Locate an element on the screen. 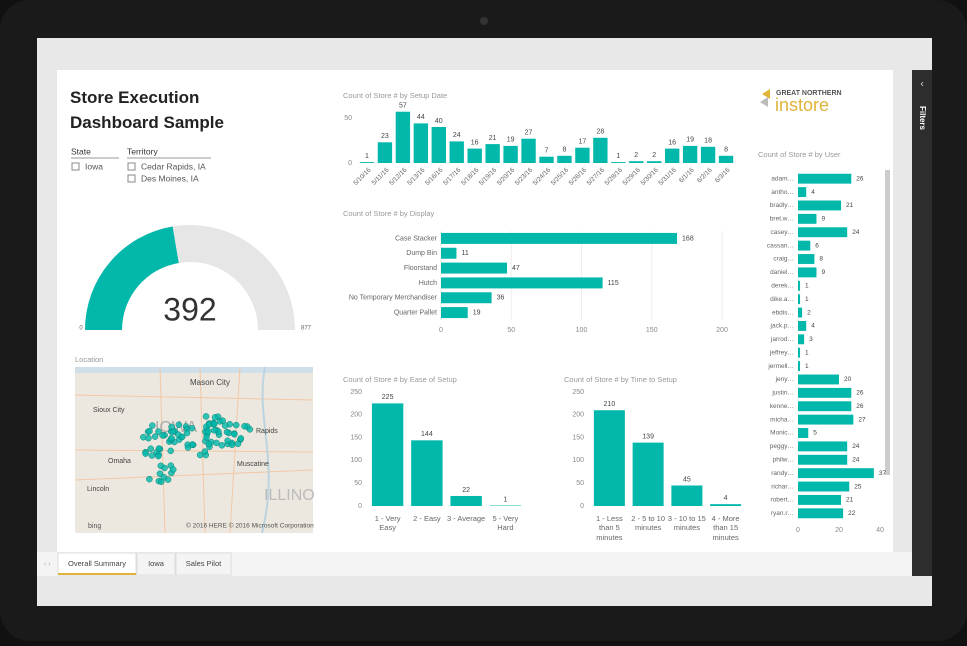 This screenshot has width=967, height=646. slicer-title: State is located at coordinates (81, 151).